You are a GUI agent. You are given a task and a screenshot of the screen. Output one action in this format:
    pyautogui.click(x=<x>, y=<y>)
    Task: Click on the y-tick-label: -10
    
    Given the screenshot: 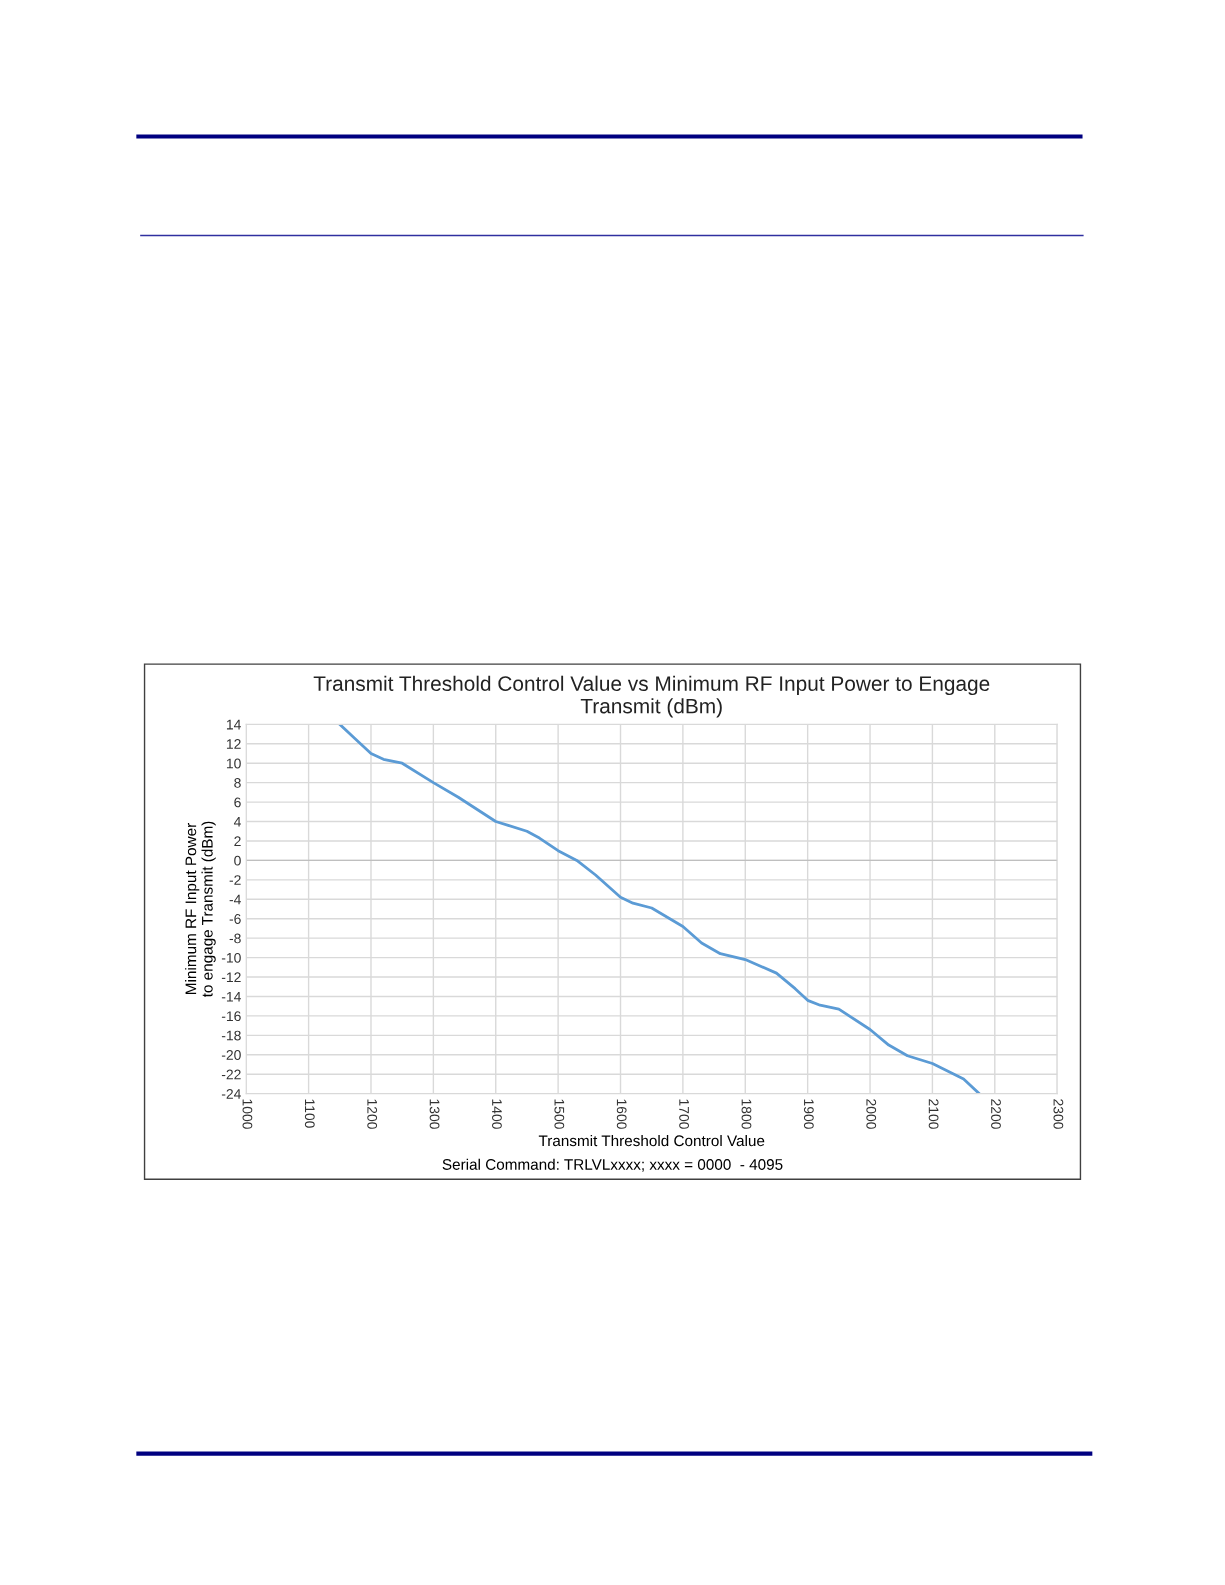 What is the action you would take?
    pyautogui.click(x=231, y=957)
    